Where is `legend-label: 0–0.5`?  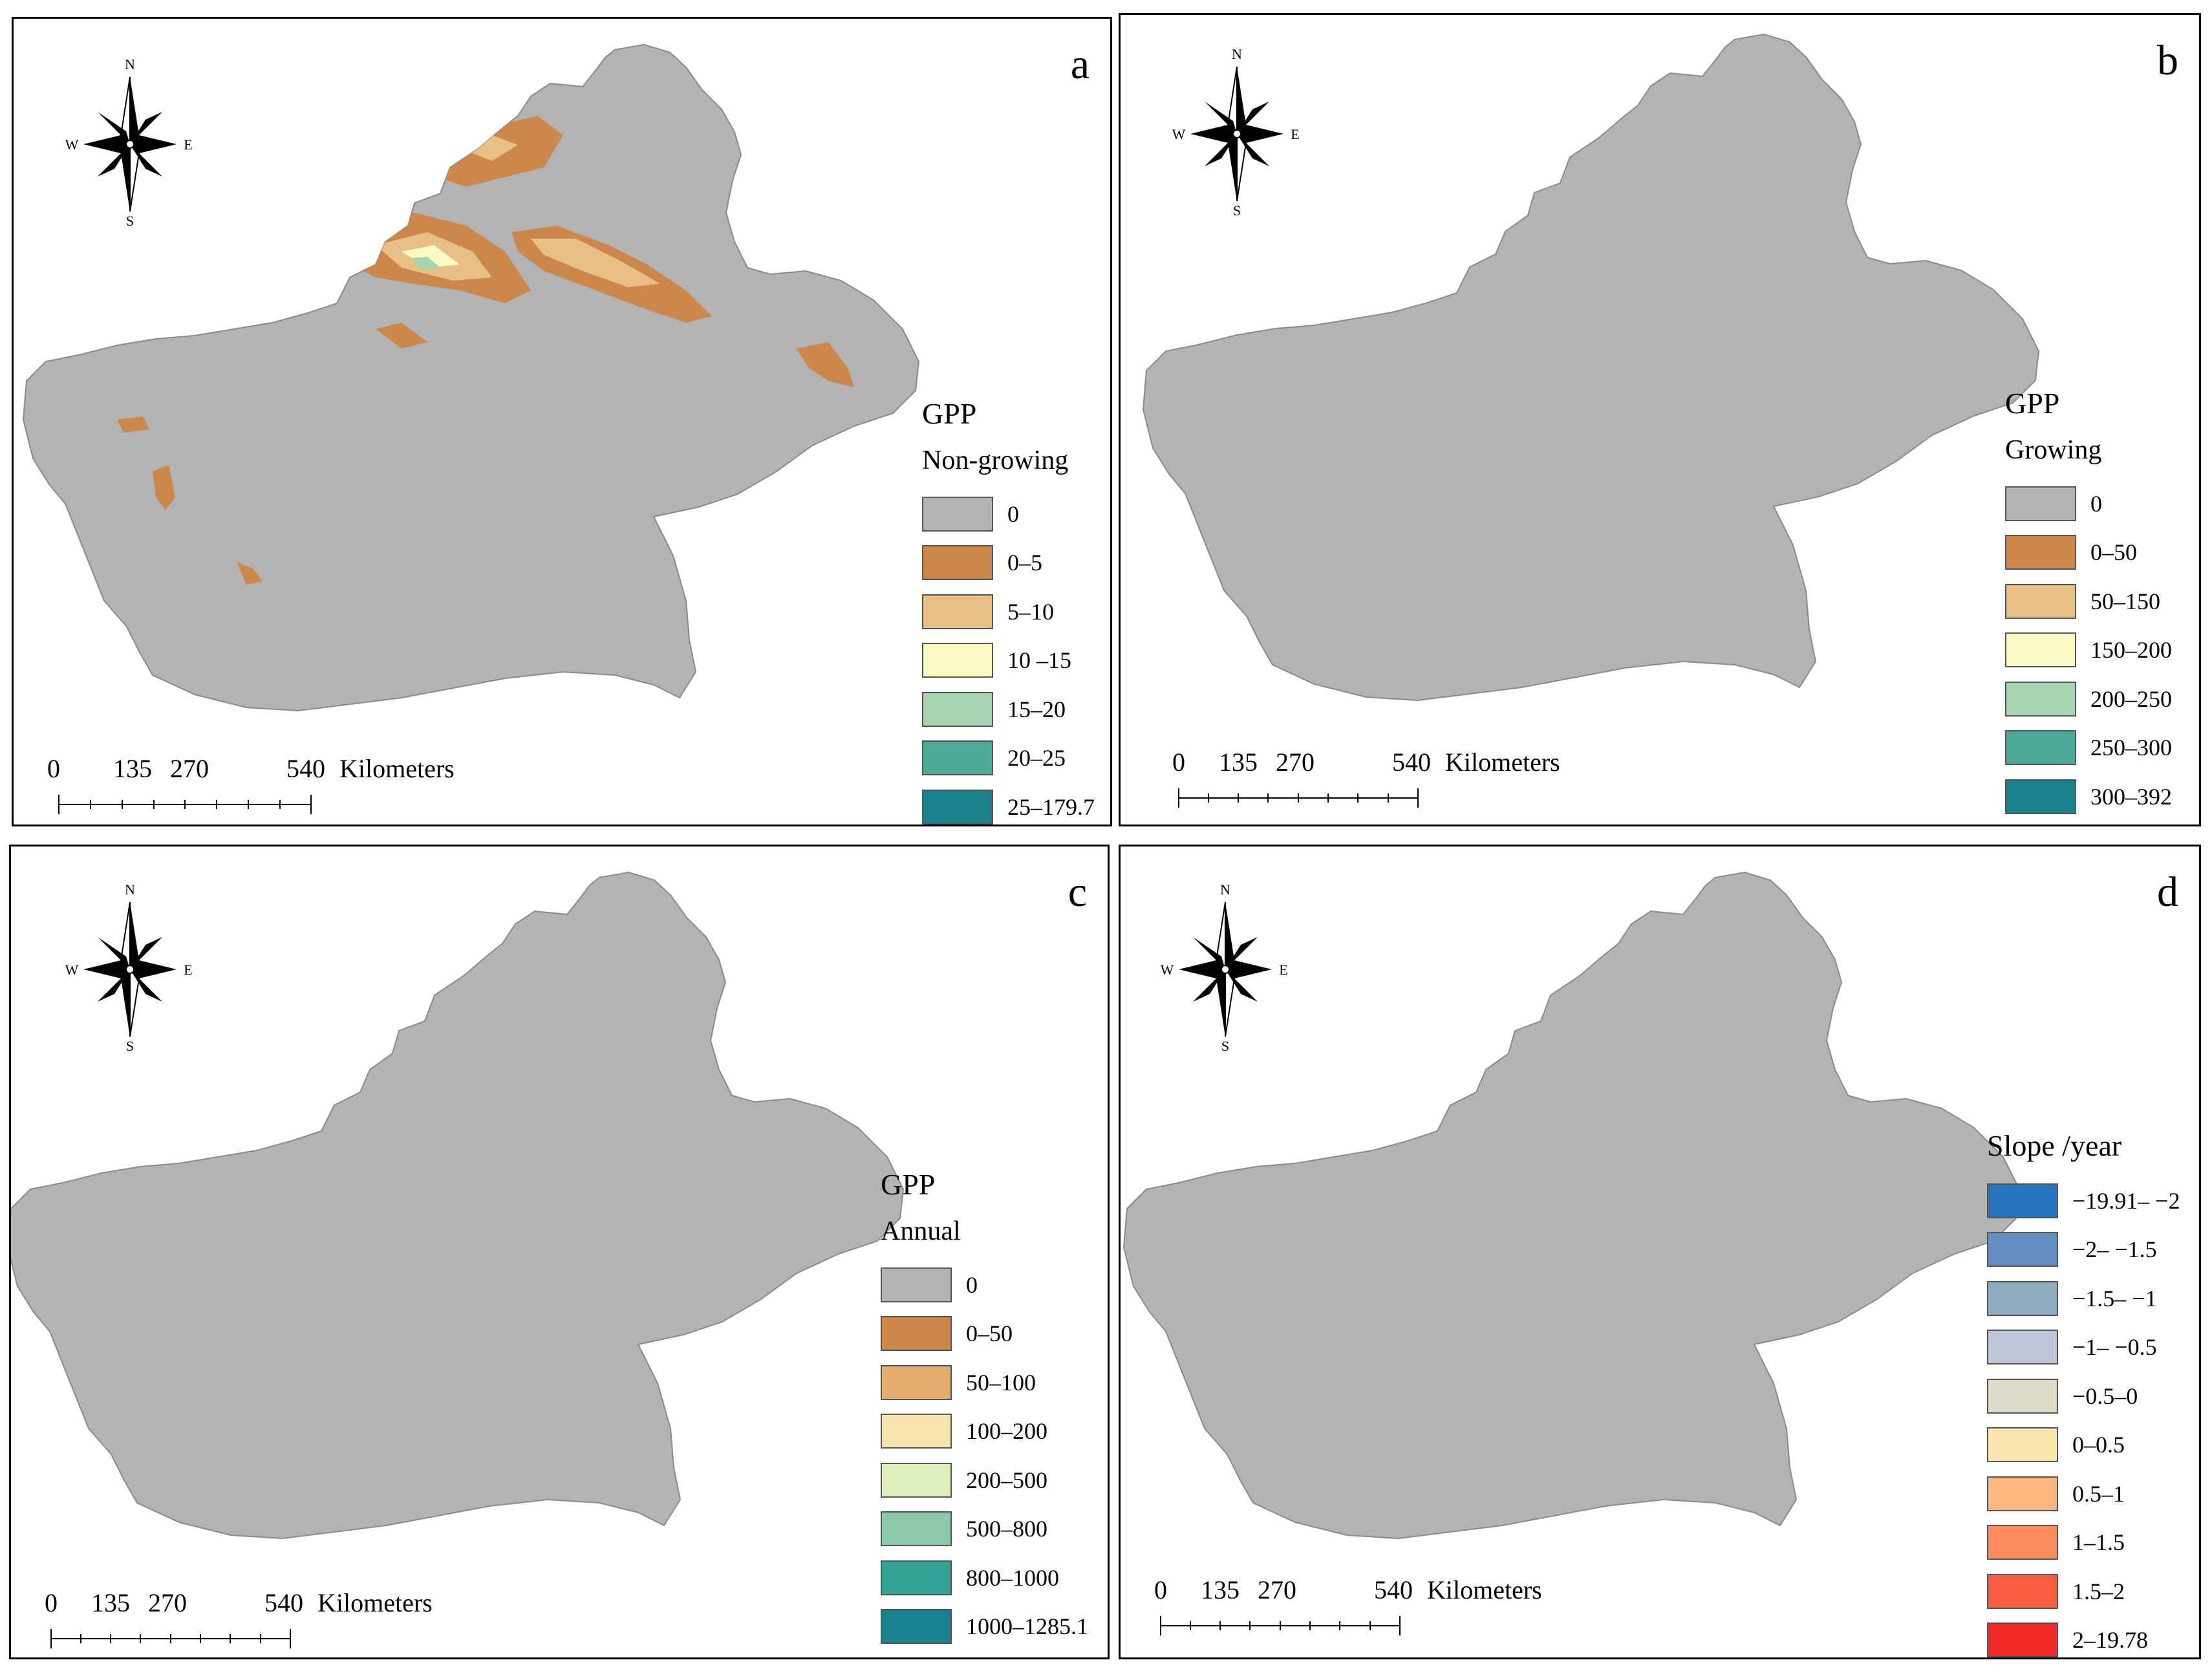 legend-label: 0–0.5 is located at coordinates (2098, 1445).